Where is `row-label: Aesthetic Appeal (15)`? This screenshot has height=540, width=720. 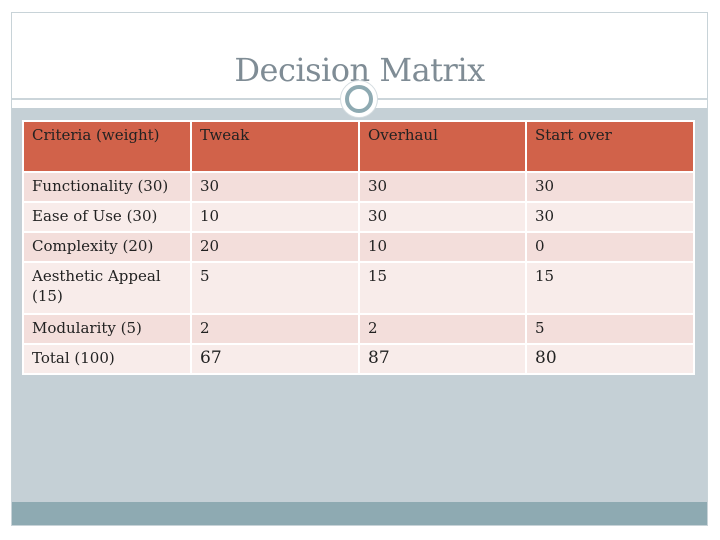
row-label: Aesthetic Appeal (15) is located at coordinates (107, 288).